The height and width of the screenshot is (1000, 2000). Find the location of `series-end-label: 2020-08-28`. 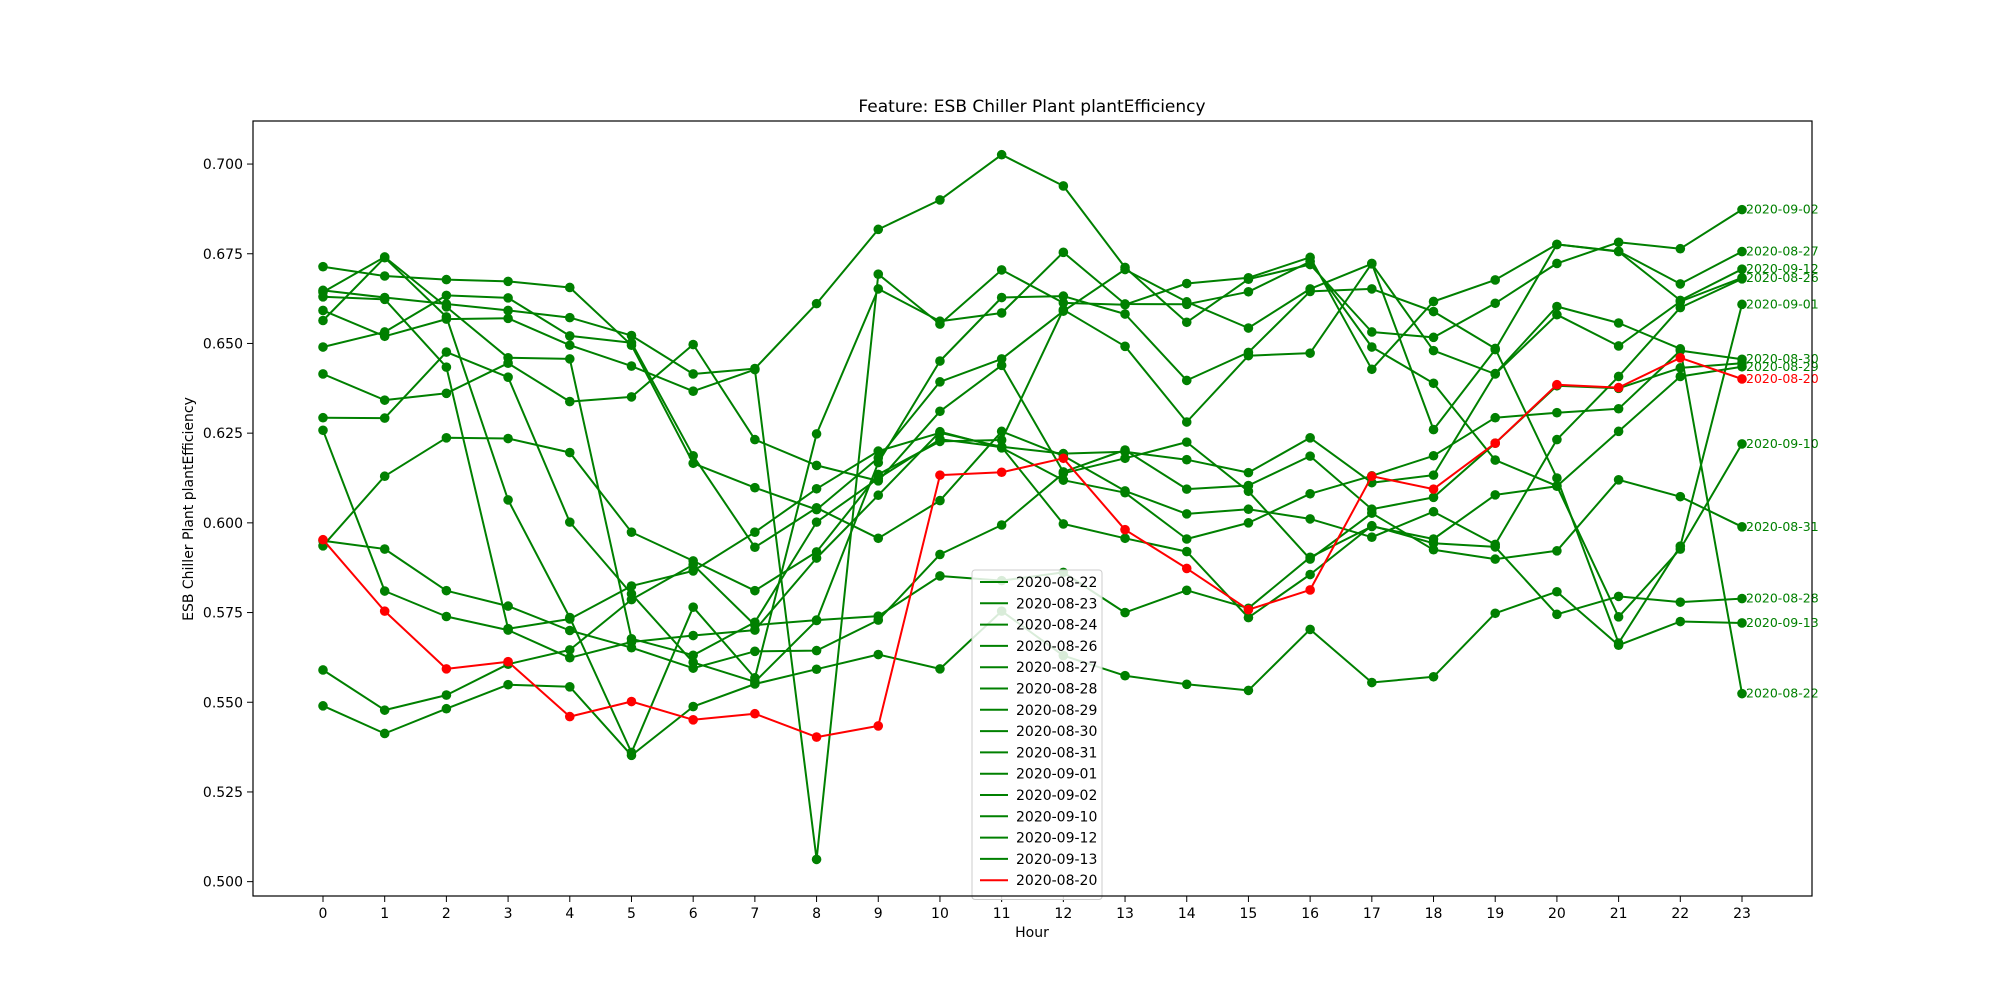

series-end-label: 2020-08-28 is located at coordinates (1782, 598).